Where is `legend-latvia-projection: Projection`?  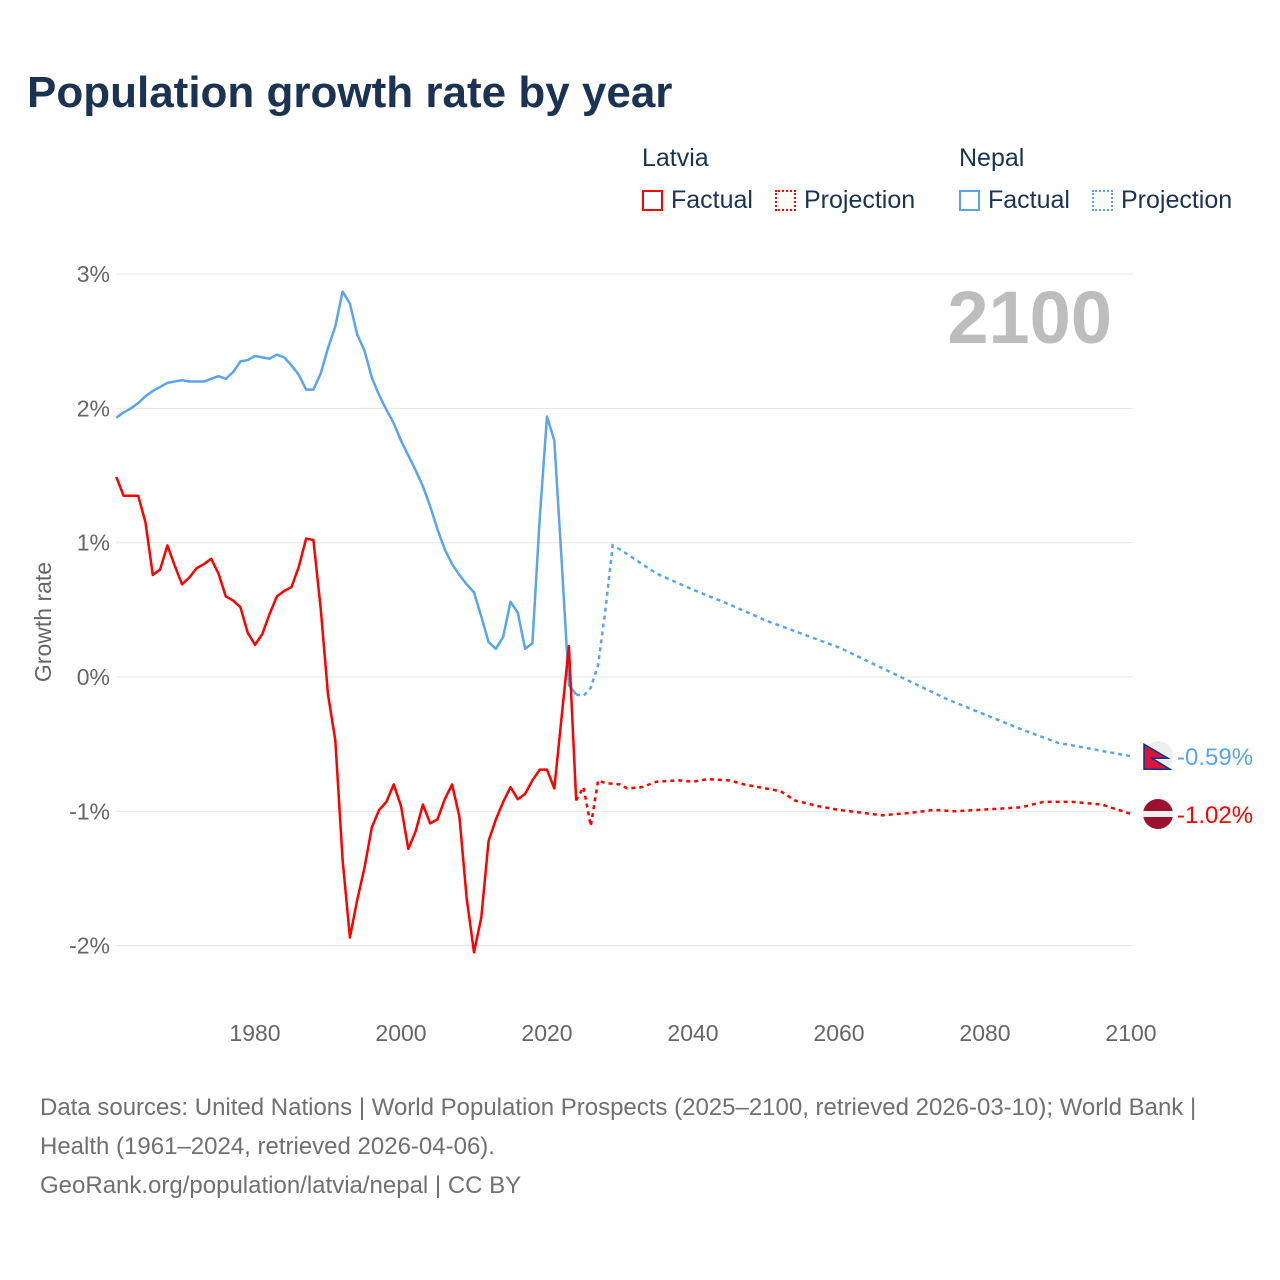
legend-latvia-projection: Projection is located at coordinates (845, 200).